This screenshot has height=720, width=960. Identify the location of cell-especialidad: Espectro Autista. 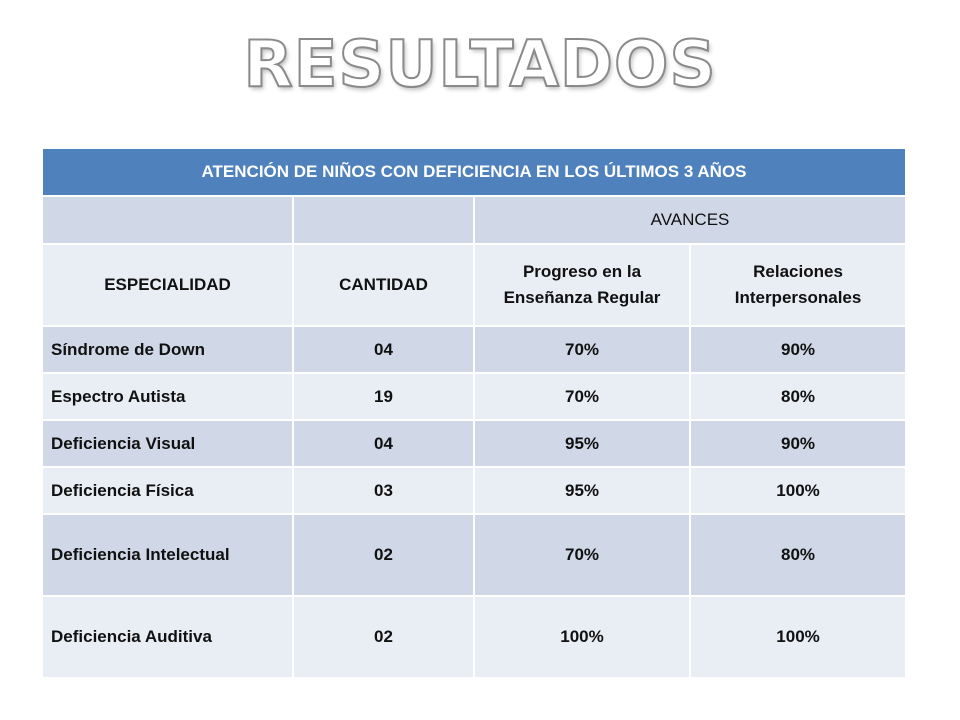
(167, 396).